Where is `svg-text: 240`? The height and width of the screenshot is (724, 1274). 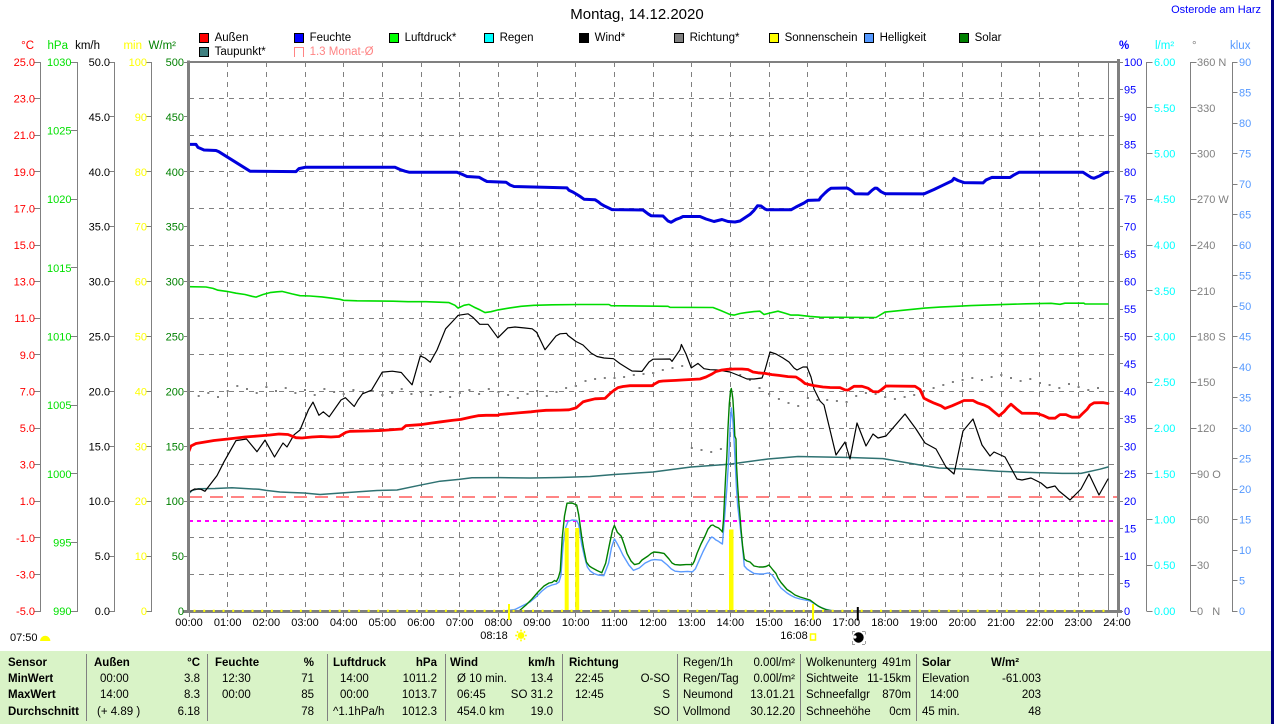
svg-text: 240 is located at coordinates (1206, 246).